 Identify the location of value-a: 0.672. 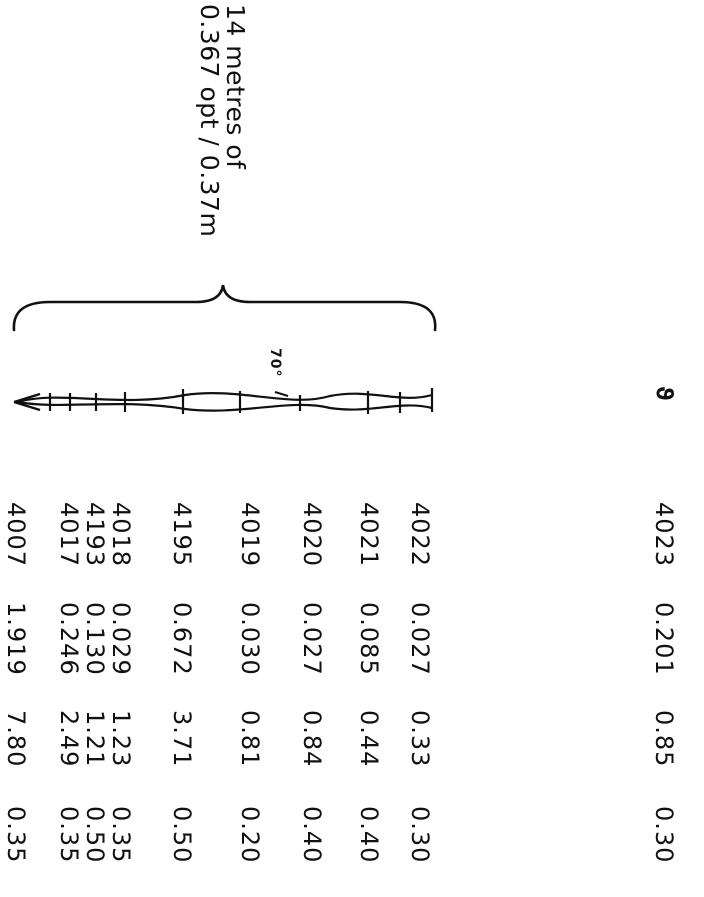
(182, 639).